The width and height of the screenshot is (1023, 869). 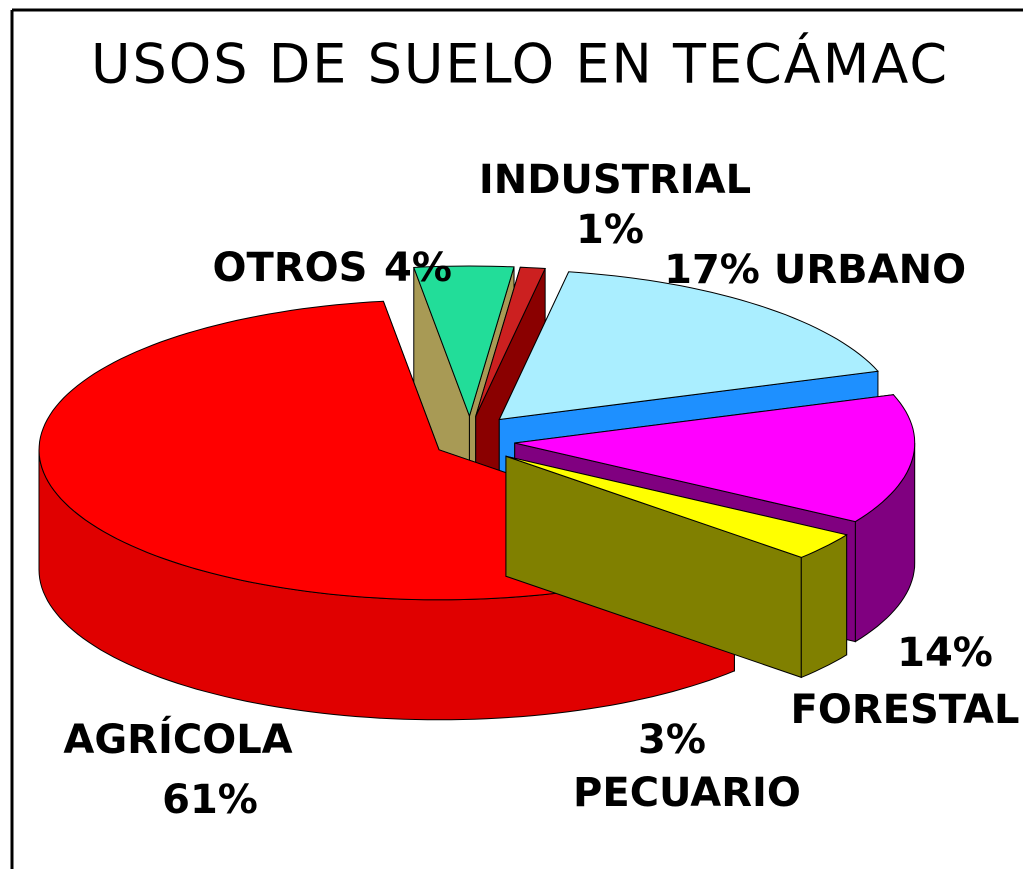 What do you see at coordinates (177, 739) in the screenshot?
I see `category-label: AGRÍCOLA` at bounding box center [177, 739].